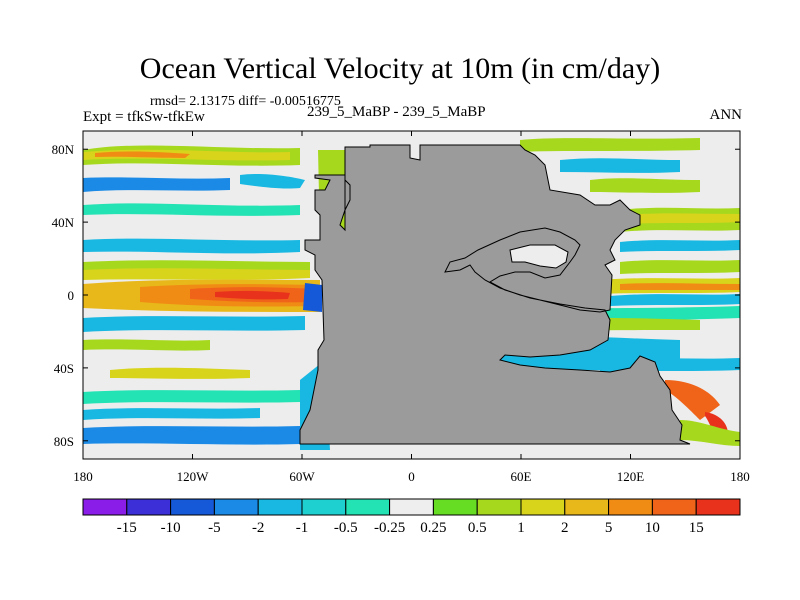  I want to click on case-label: 239_5_MaBP - 239_5_MaBP, so click(396, 112).